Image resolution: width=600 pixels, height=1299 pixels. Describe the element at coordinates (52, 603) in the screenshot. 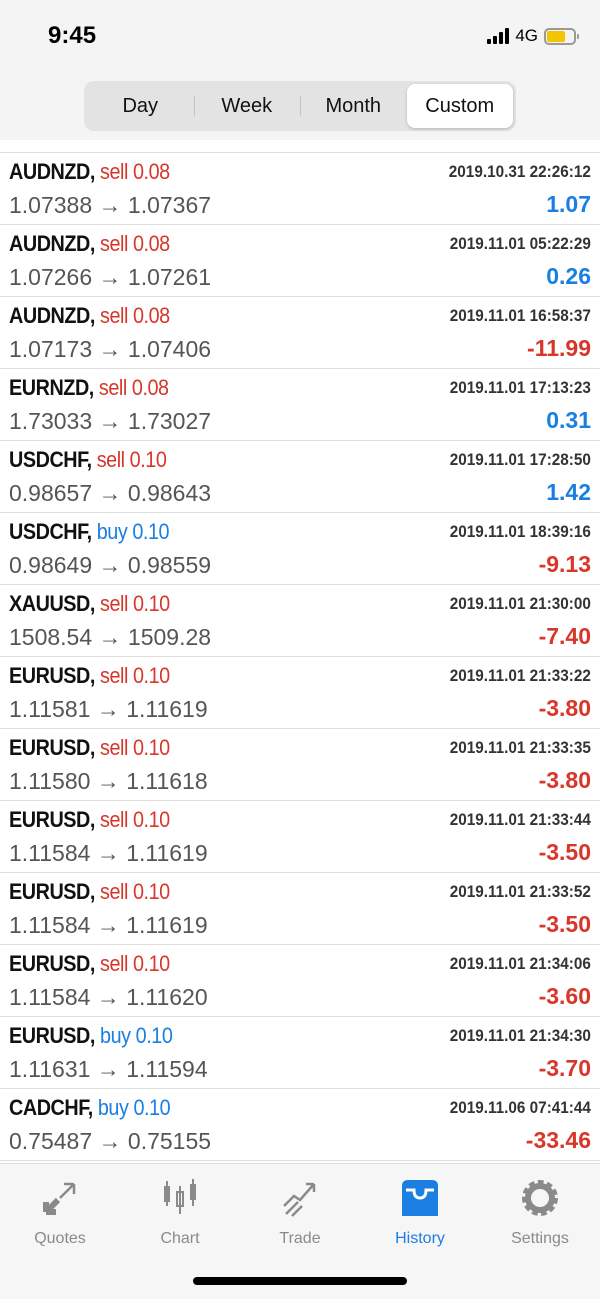

I see `symbol: XAUUSD,` at that location.